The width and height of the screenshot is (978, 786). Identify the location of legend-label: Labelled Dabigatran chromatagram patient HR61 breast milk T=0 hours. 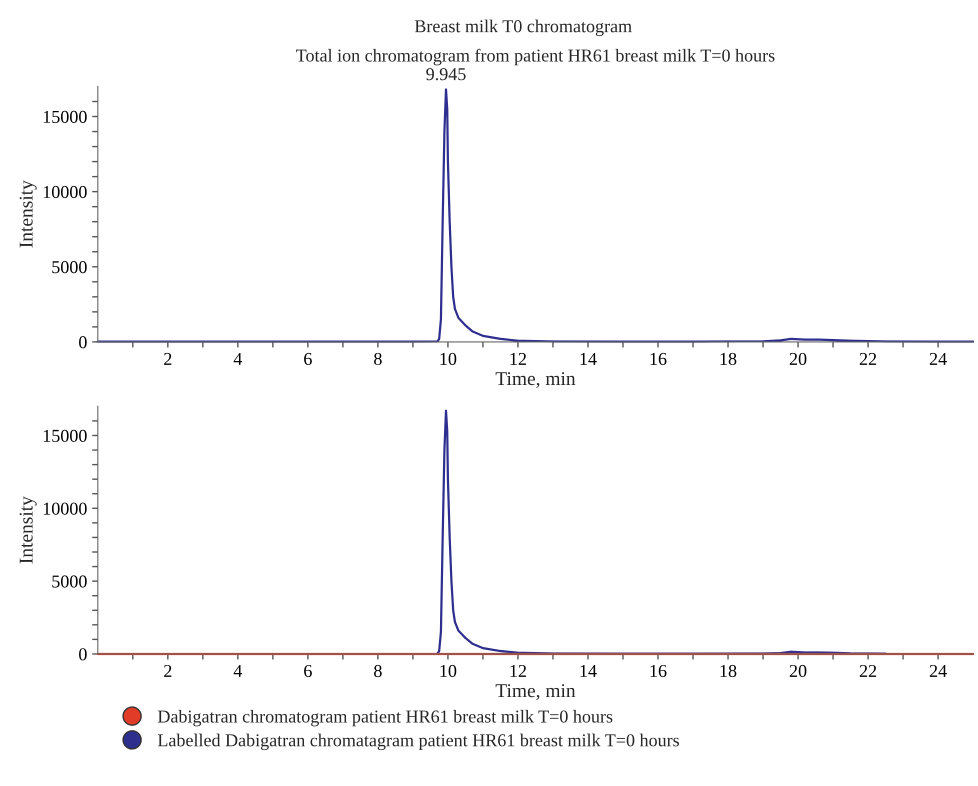
(419, 742).